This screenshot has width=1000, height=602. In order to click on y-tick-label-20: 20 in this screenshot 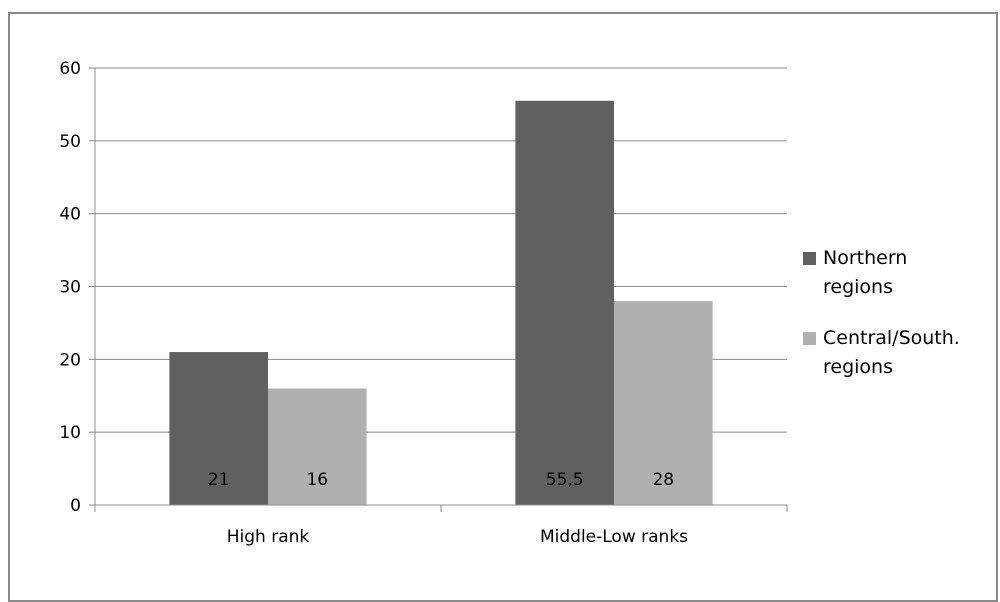, I will do `click(70, 360)`.